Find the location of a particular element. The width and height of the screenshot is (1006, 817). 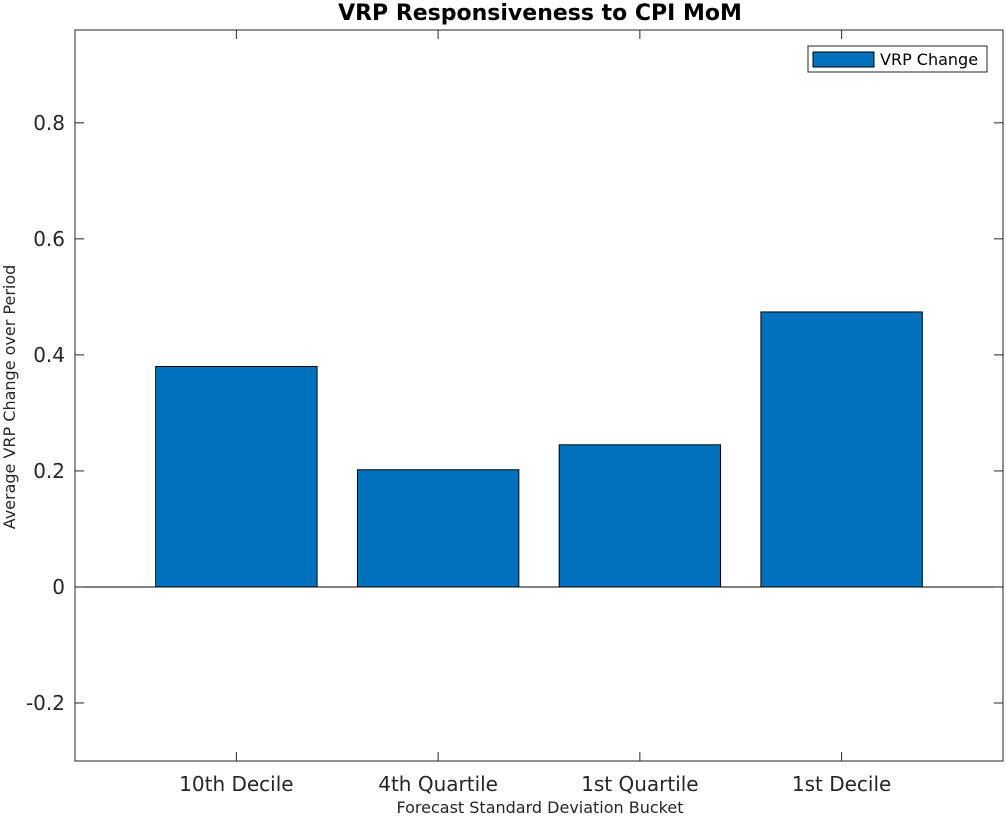

x-axis-label: Forecast Standard Deviation Bucket is located at coordinates (539, 807).